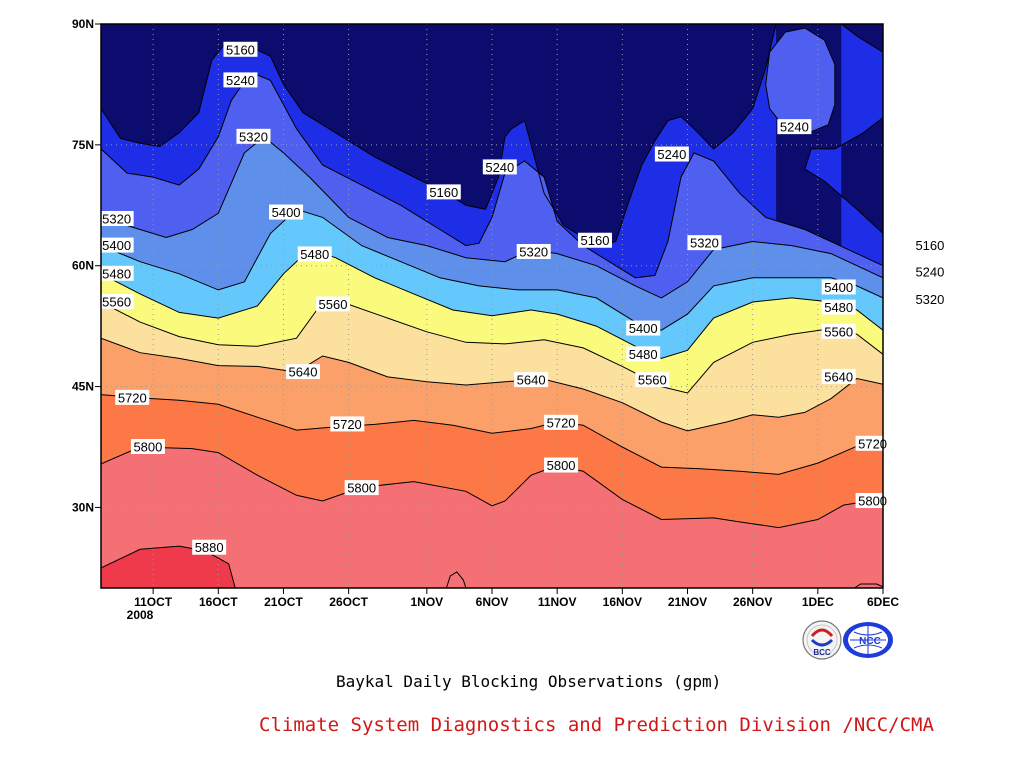  Describe the element at coordinates (283, 602) in the screenshot. I see `x-tick-label: 21OCT` at that location.